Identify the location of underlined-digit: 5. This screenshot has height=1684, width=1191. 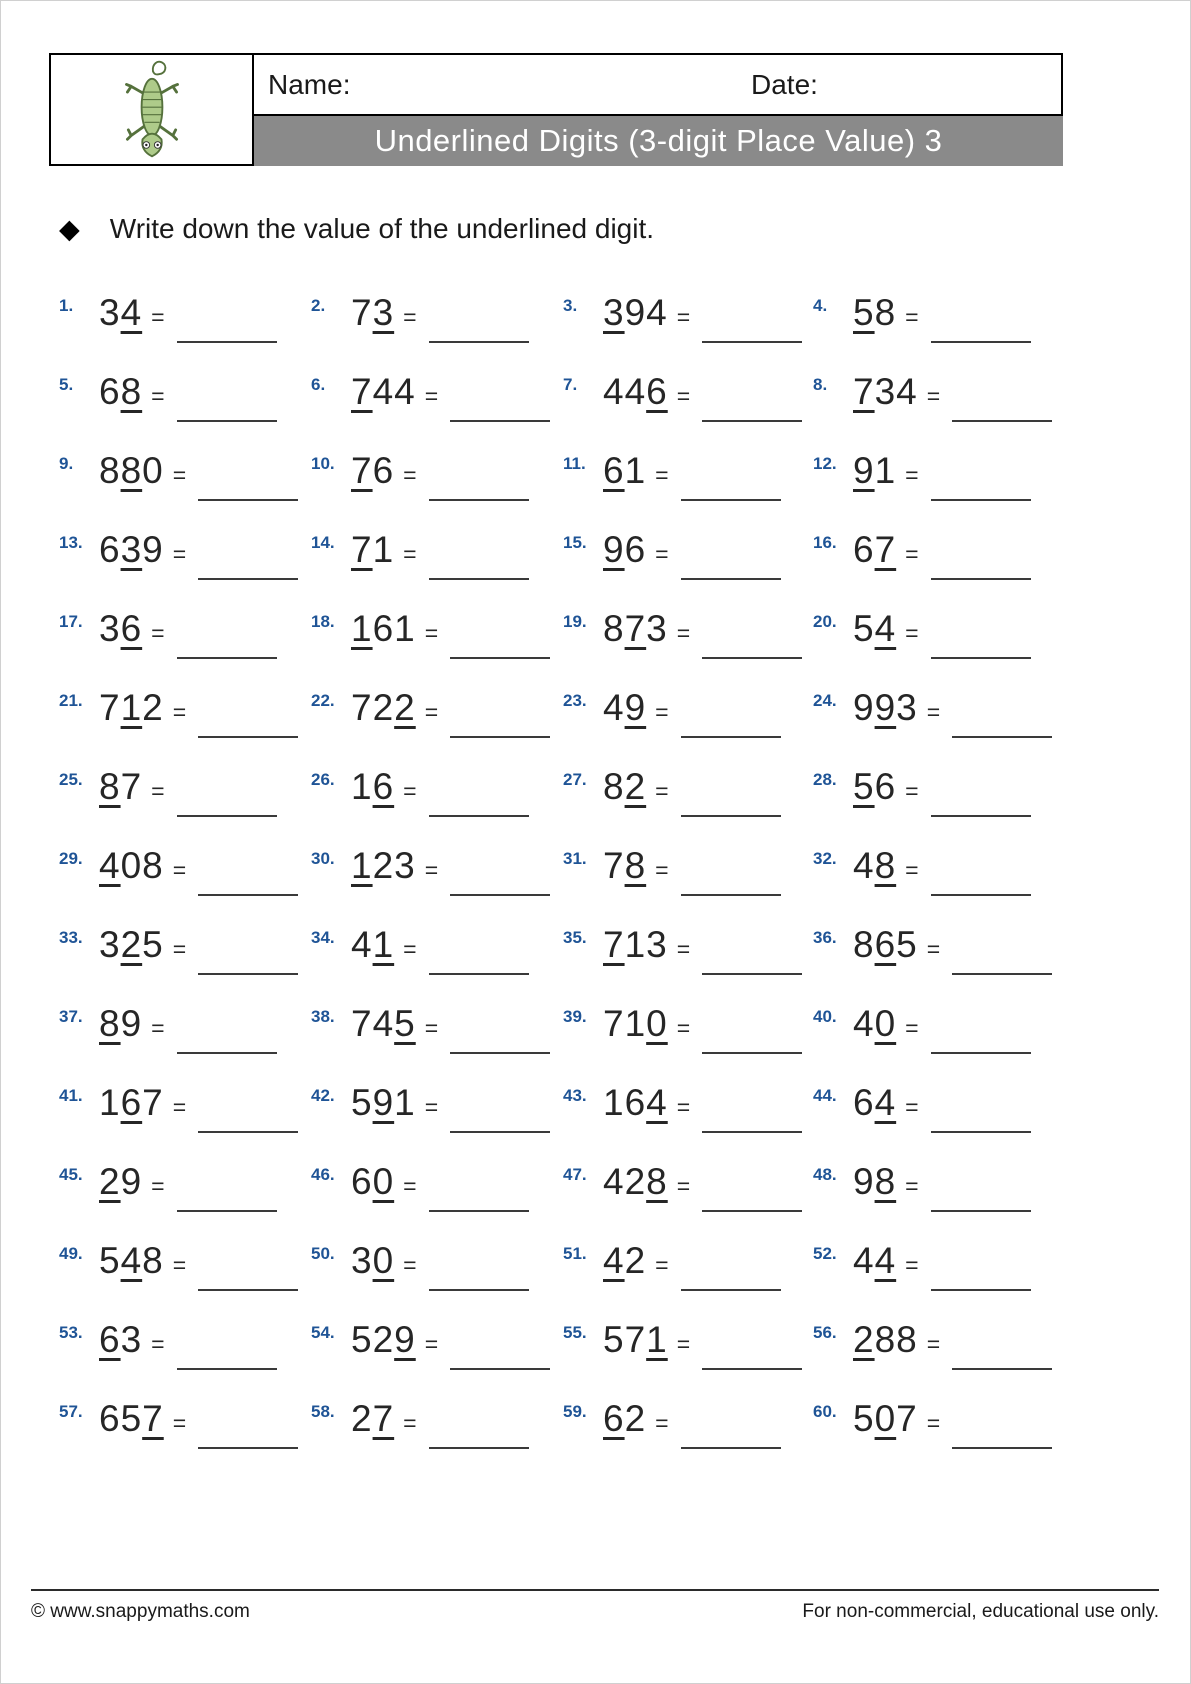
(405, 1023).